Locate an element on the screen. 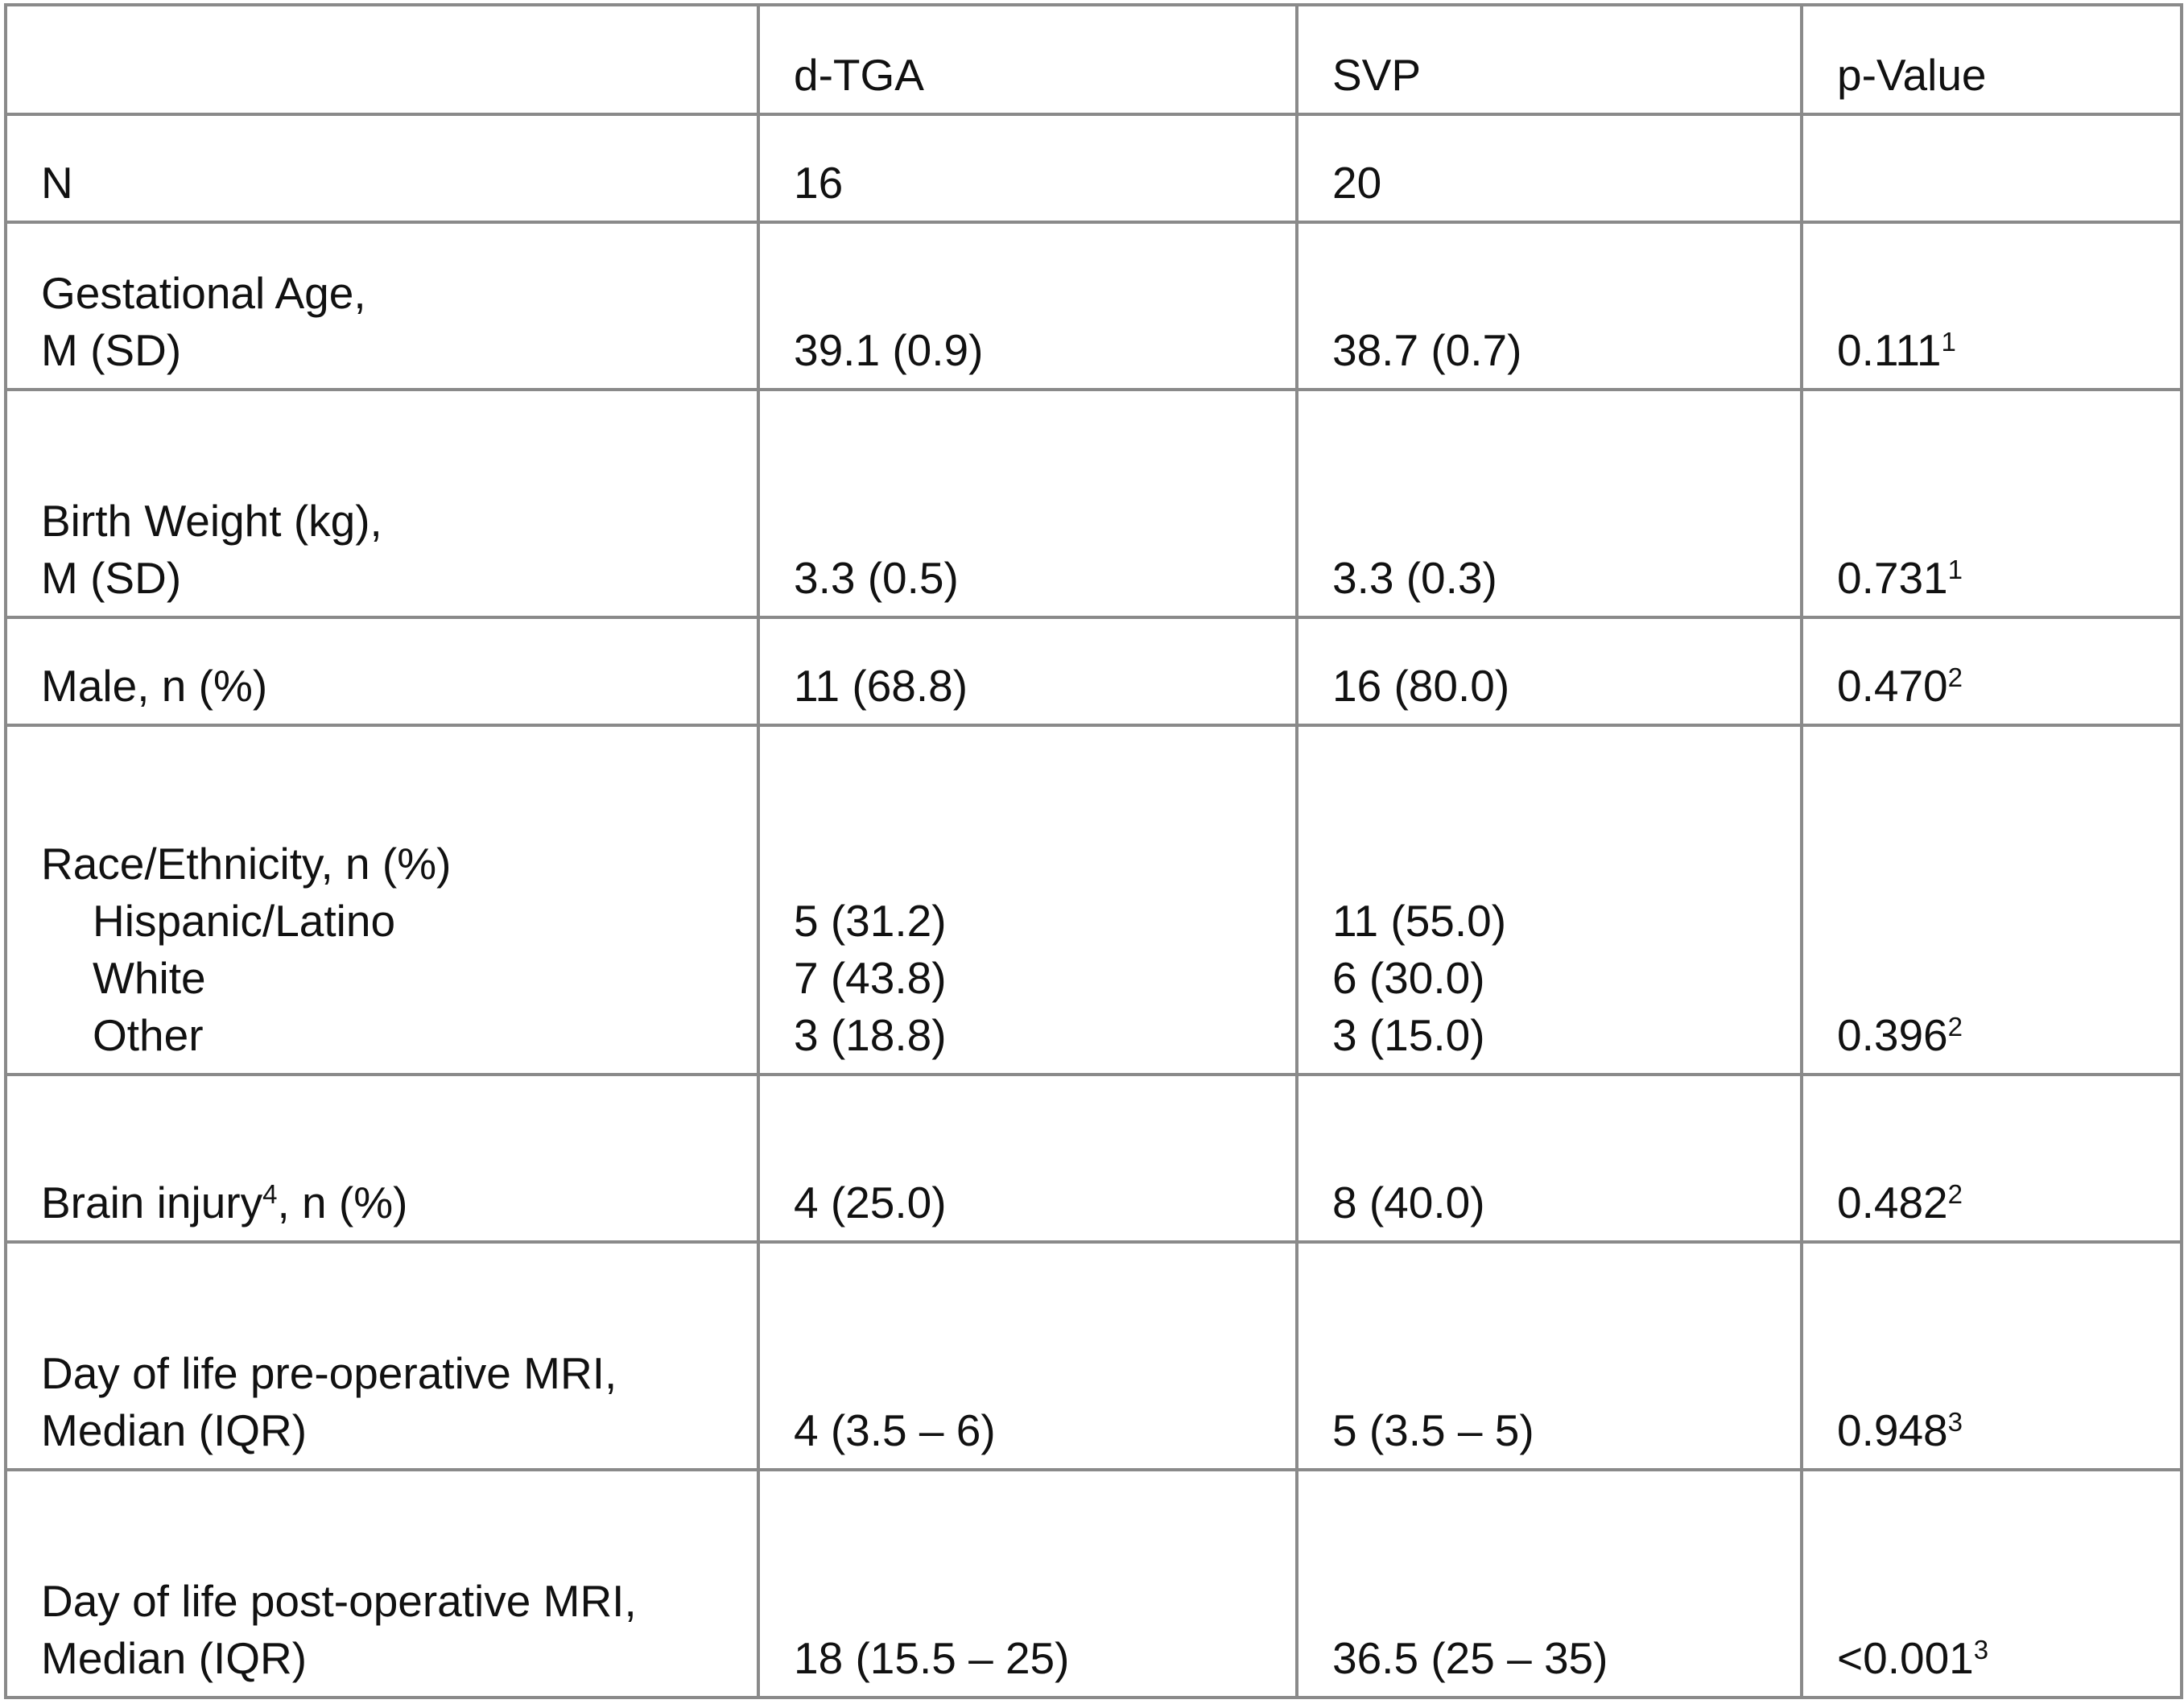 This screenshot has width=2184, height=1708. p-value is located at coordinates (1991, 168).